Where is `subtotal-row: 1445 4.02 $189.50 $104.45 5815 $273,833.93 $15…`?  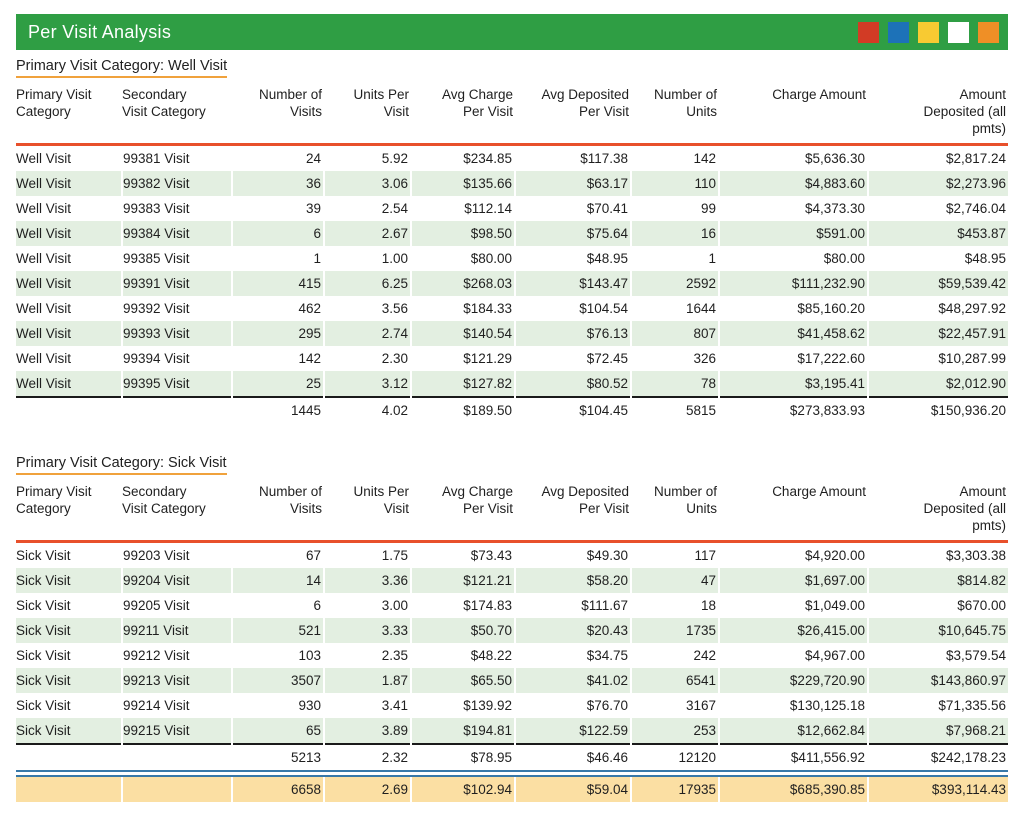 subtotal-row: 1445 4.02 $189.50 $104.45 5815 $273,833.93 $15… is located at coordinates (512, 409).